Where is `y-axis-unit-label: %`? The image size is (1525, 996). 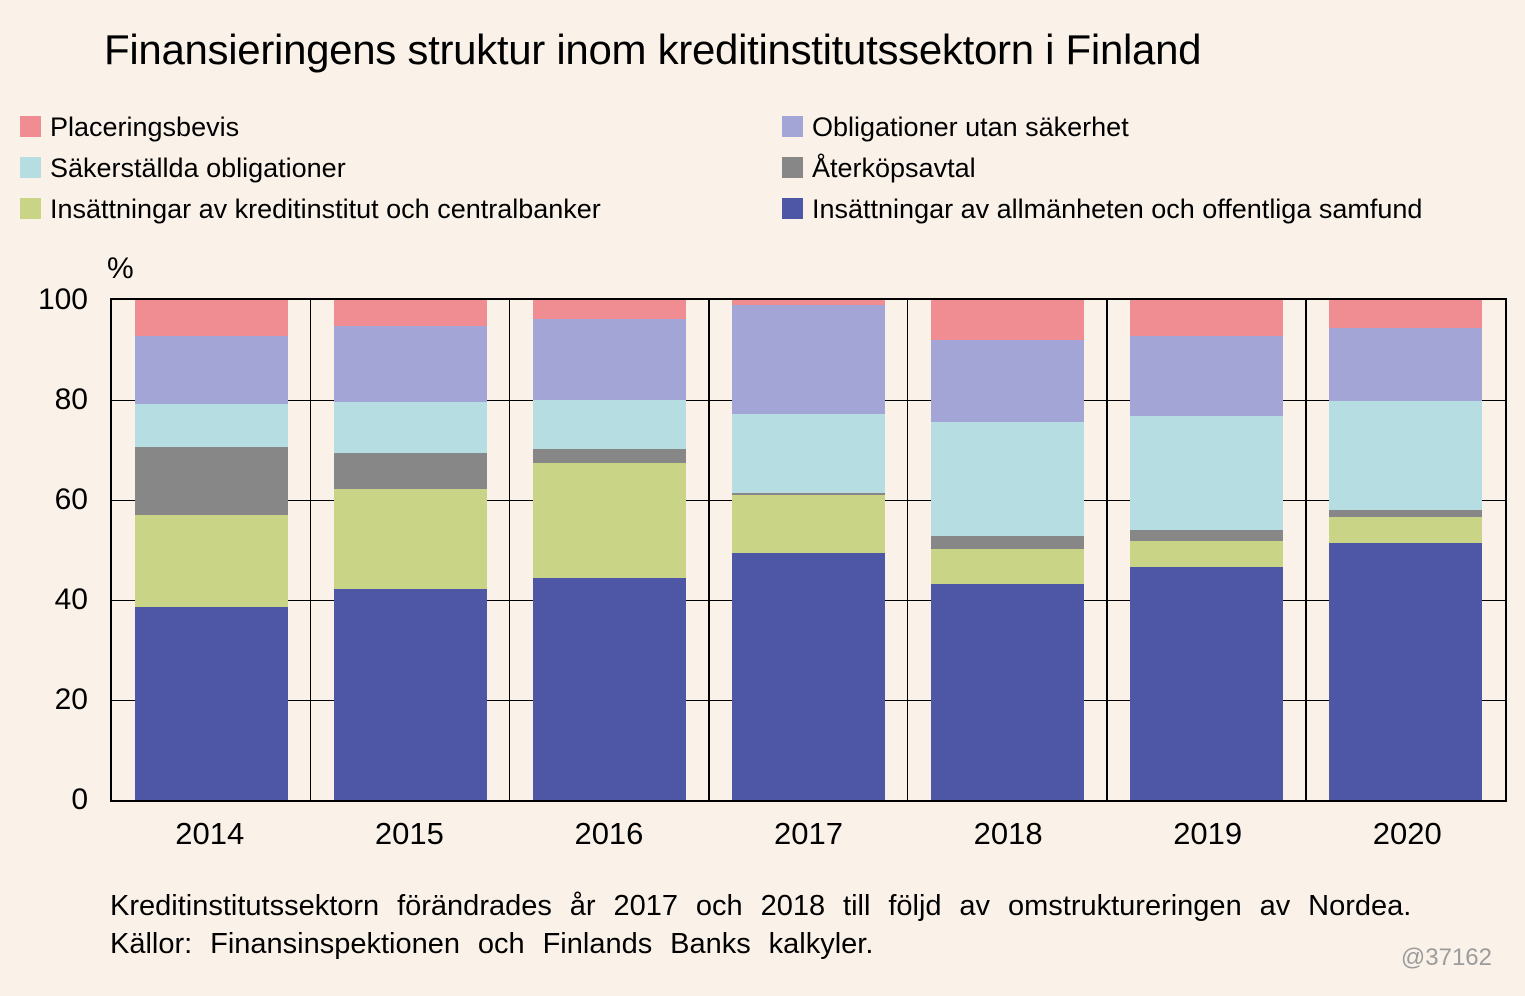 y-axis-unit-label: % is located at coordinates (120, 268).